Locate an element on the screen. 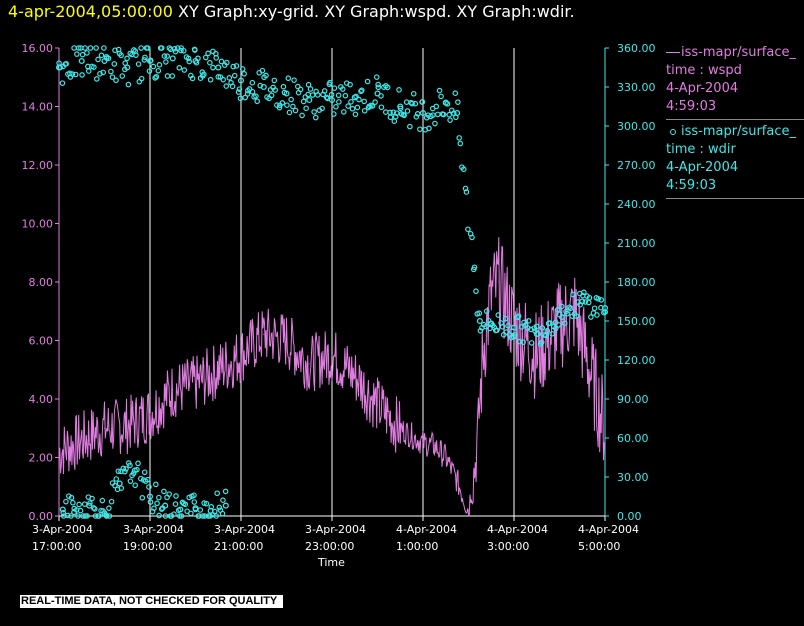 This screenshot has width=804, height=626. y-left-tick-label: 2.00 is located at coordinates (41, 458).